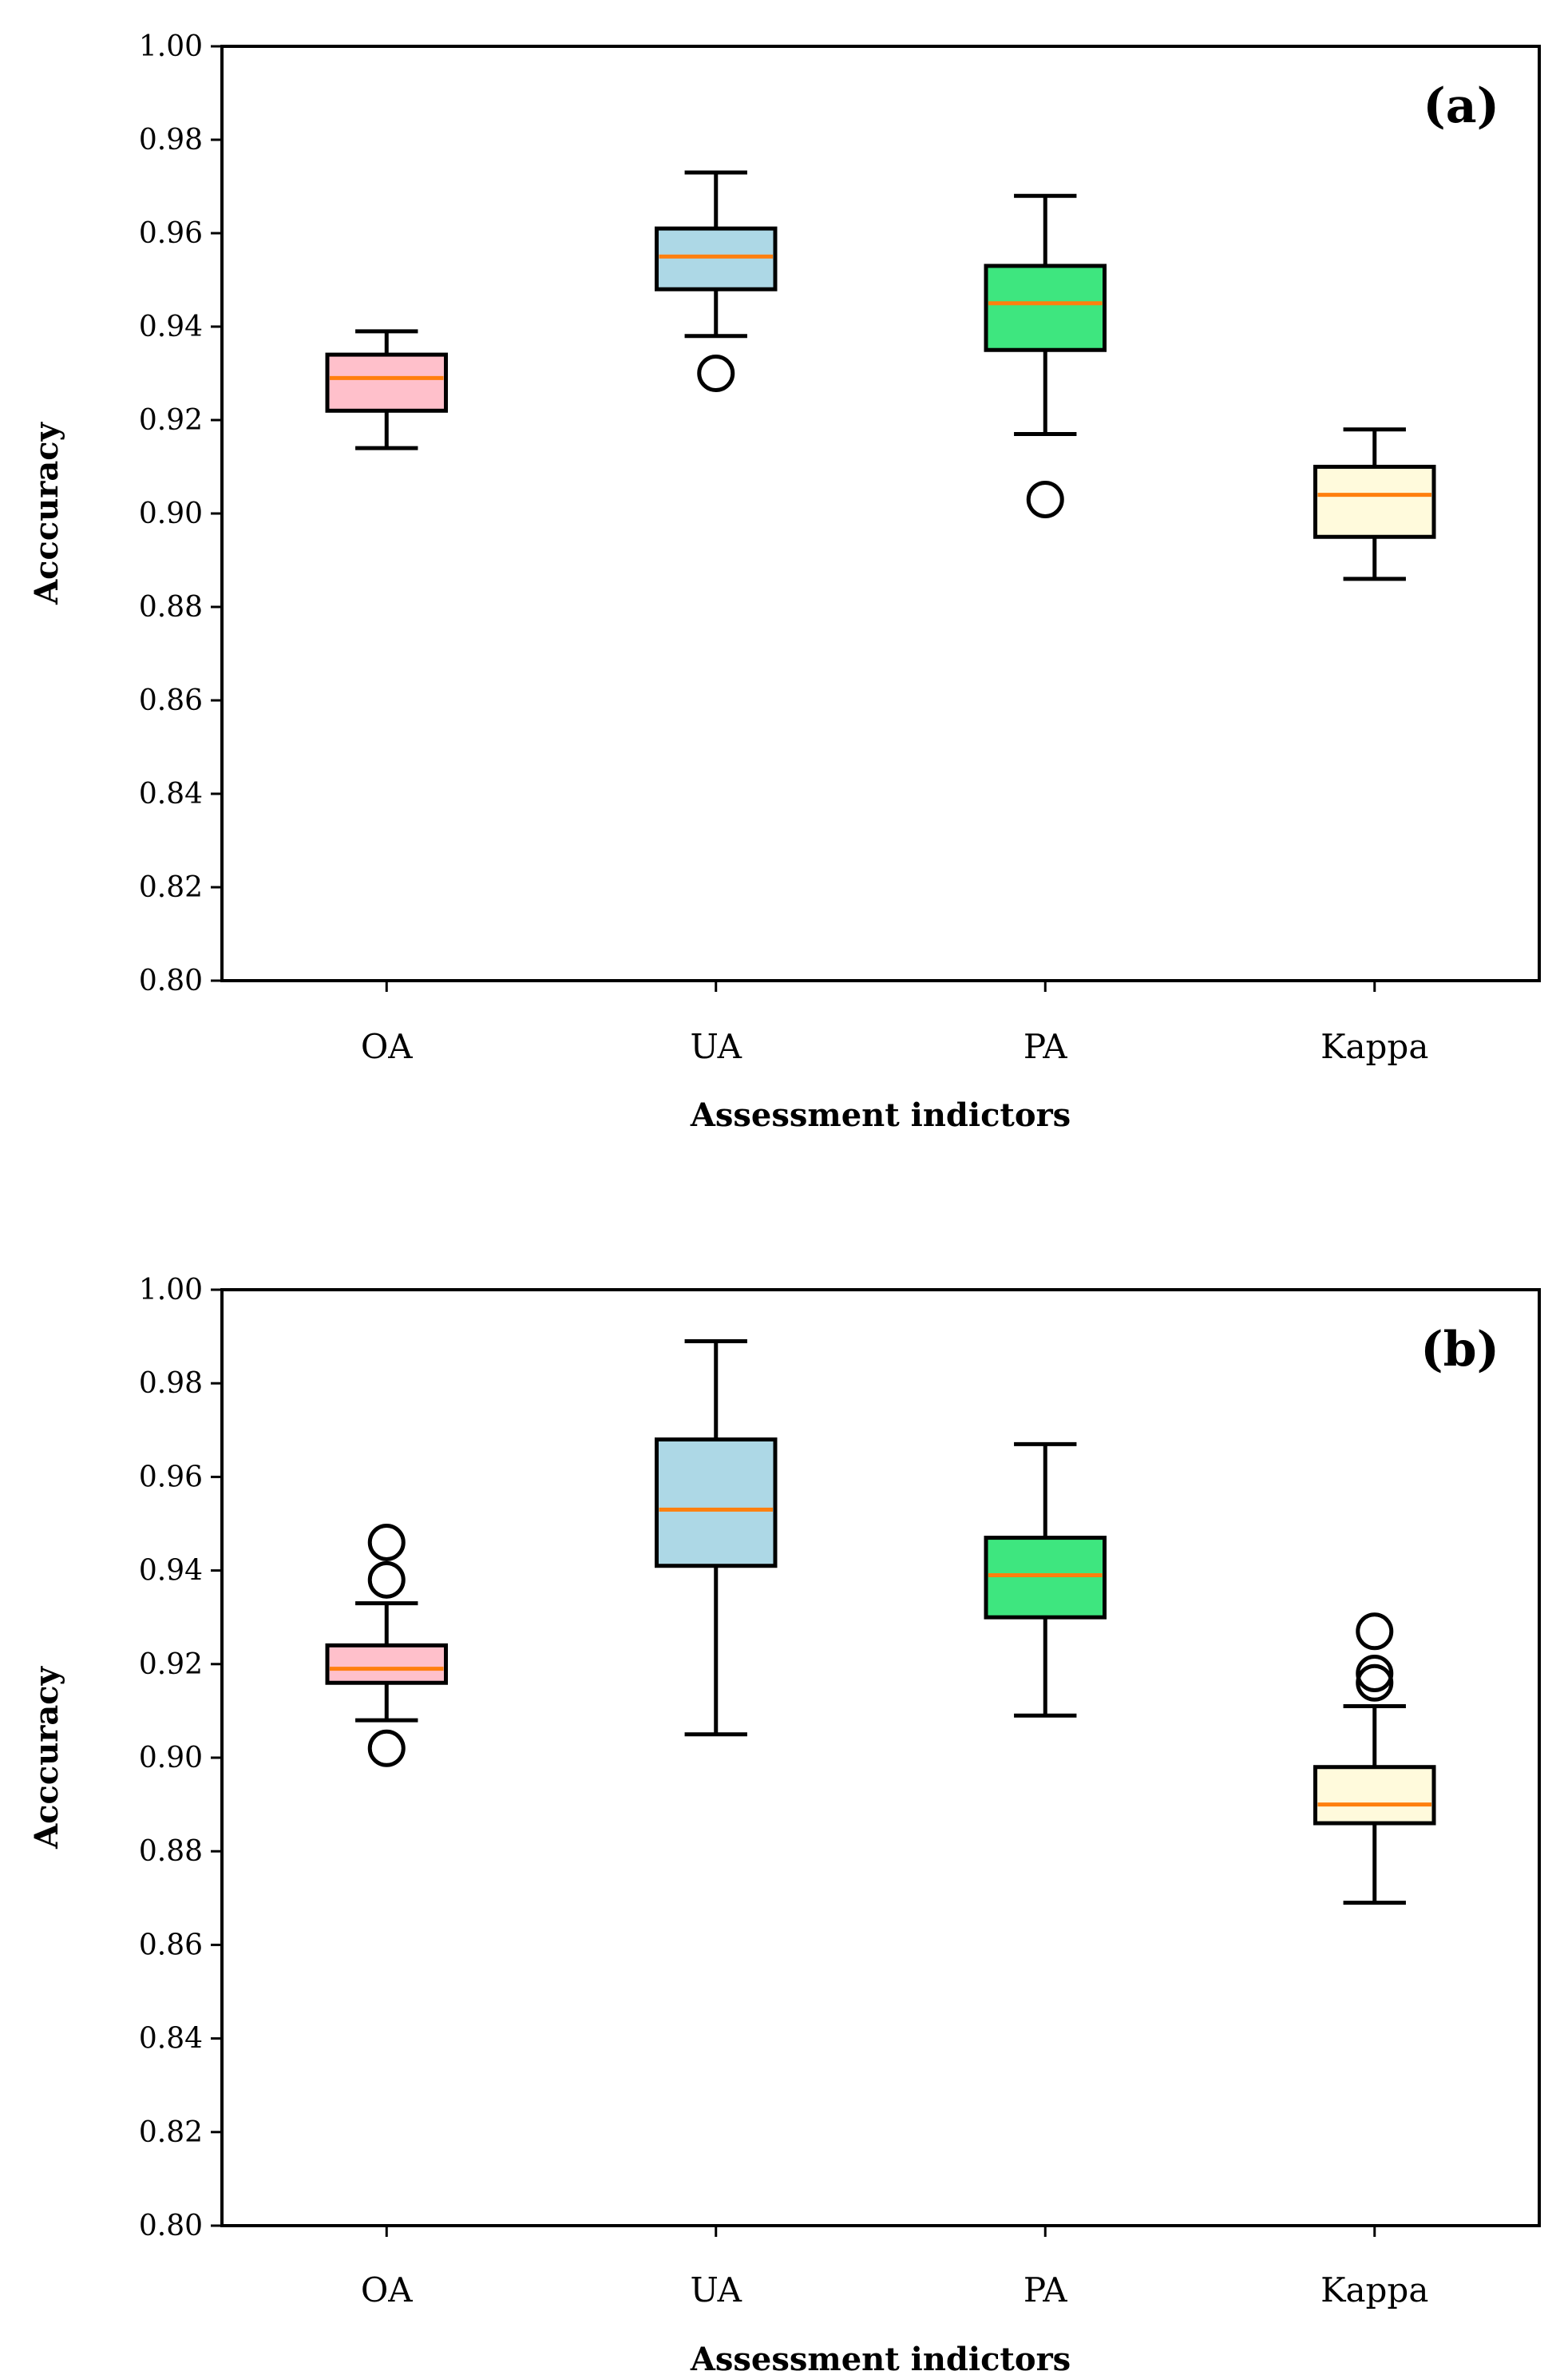  Describe the element at coordinates (1461, 106) in the screenshot. I see `panel-label: (a)` at that location.